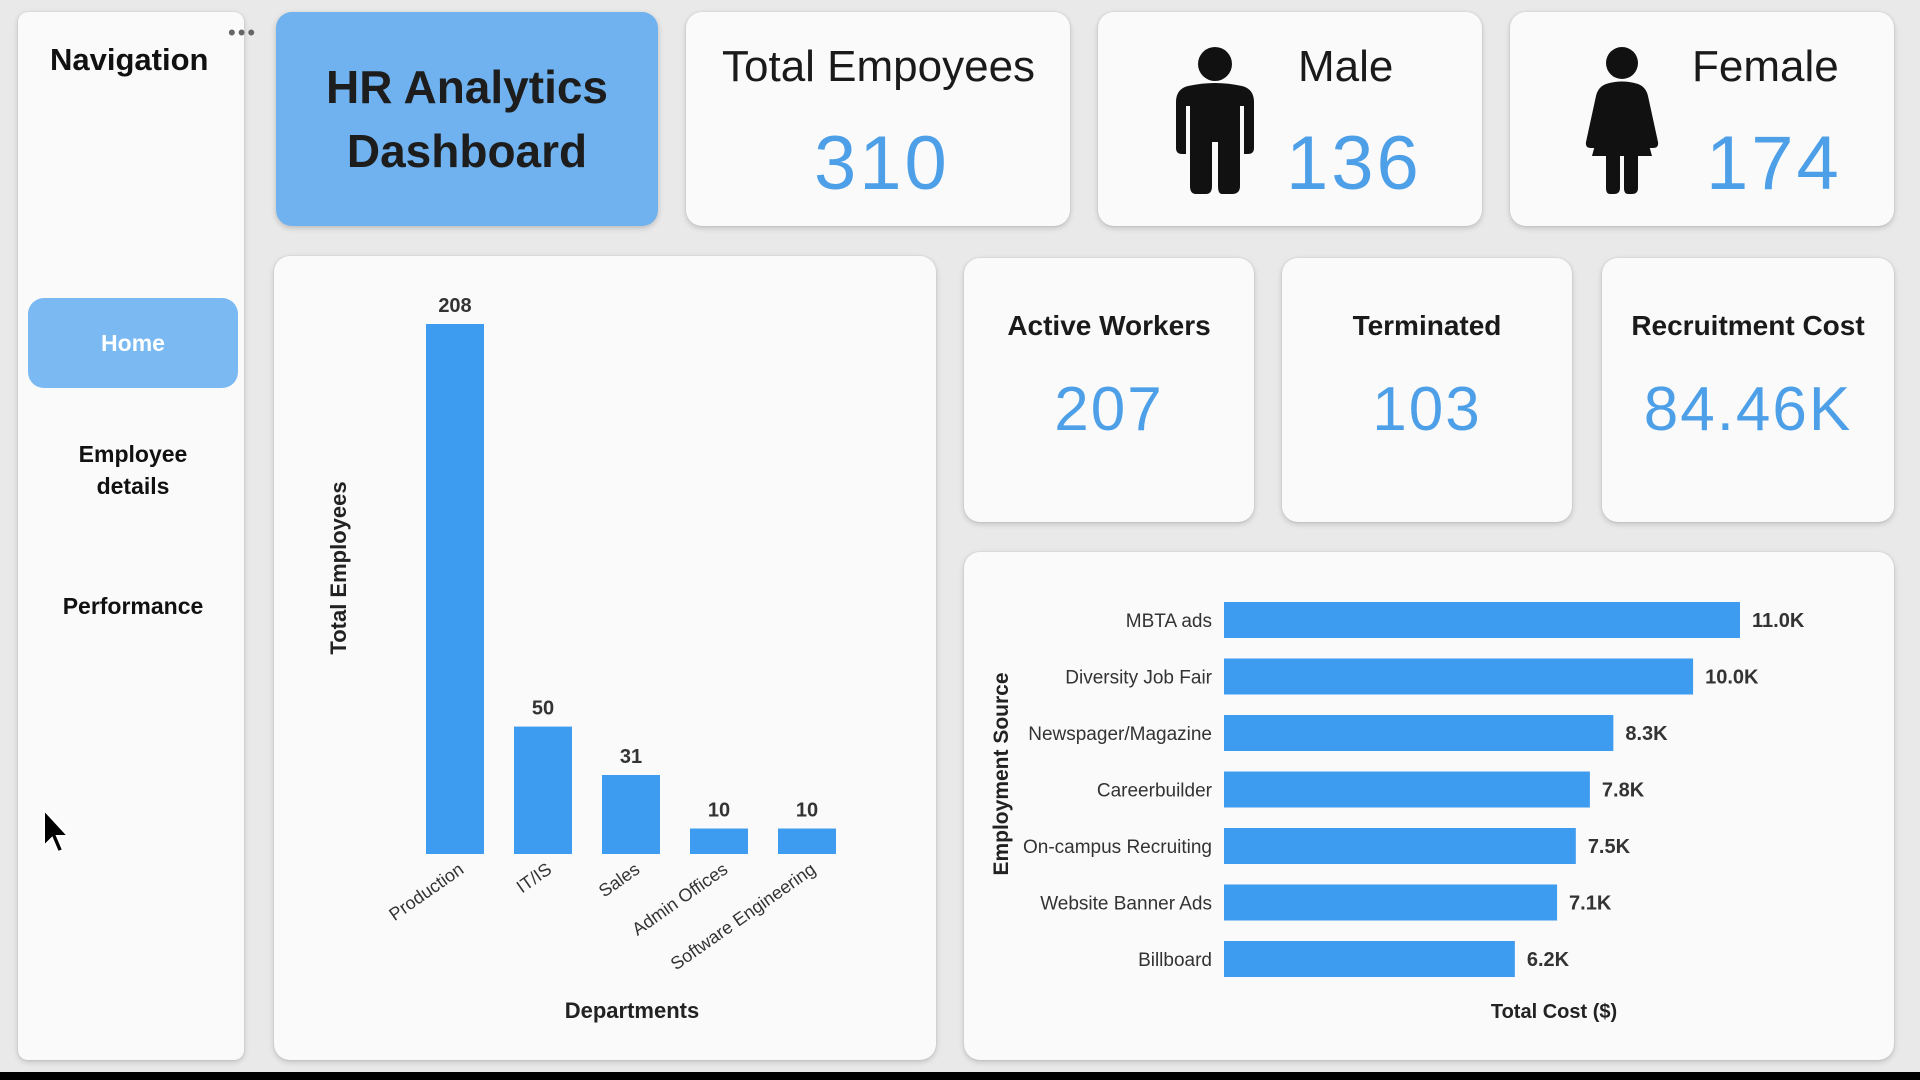 This screenshot has height=1080, width=1920. What do you see at coordinates (631, 757) in the screenshot?
I see `department-data-label: 31` at bounding box center [631, 757].